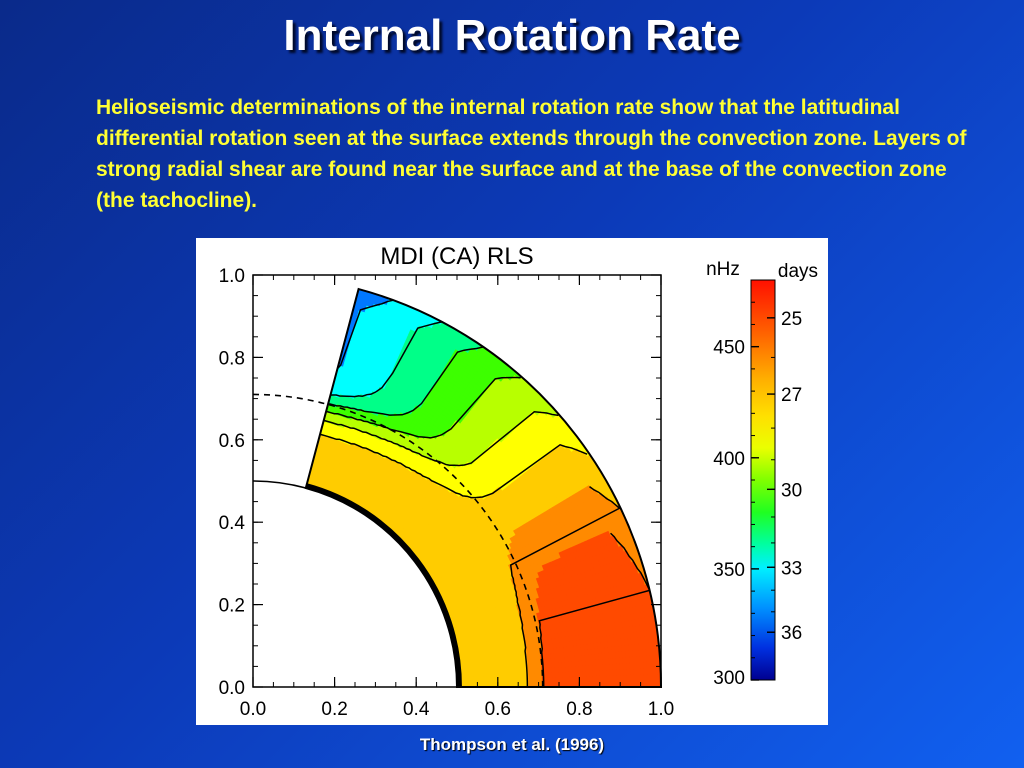  I want to click on chart-title: MDI (CA) RLS, so click(456, 256).